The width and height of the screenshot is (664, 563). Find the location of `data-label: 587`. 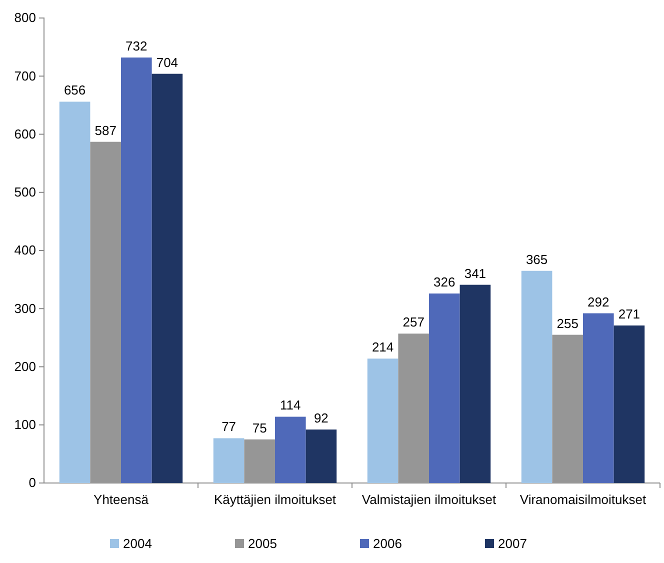

data-label: 587 is located at coordinates (105, 130).